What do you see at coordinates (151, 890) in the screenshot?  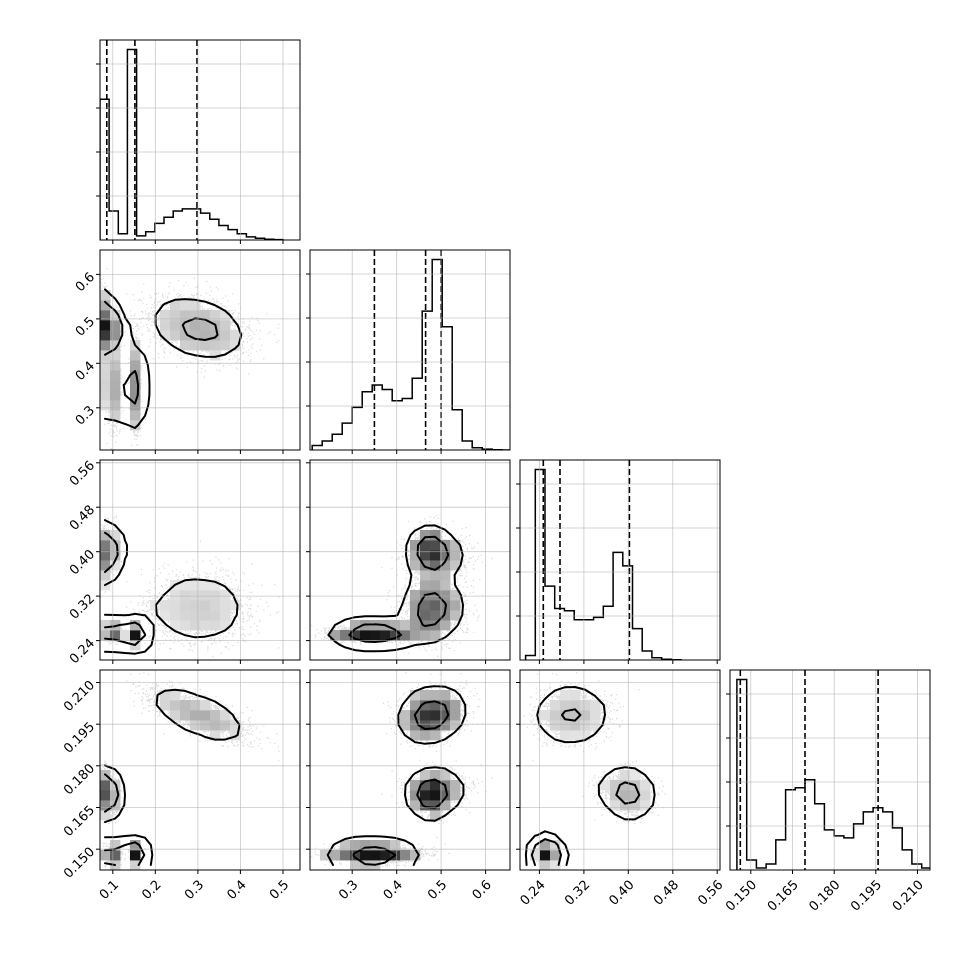 I see `x-tick-label: 0.2` at bounding box center [151, 890].